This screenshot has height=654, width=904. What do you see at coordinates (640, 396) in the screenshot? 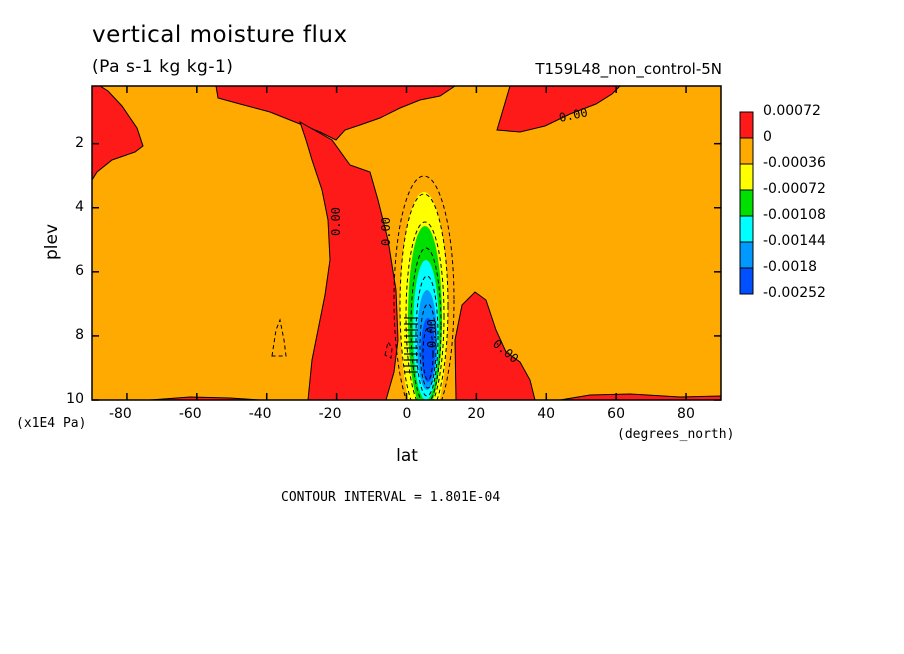
I see `positive-region-bottom-strip-right` at bounding box center [640, 396].